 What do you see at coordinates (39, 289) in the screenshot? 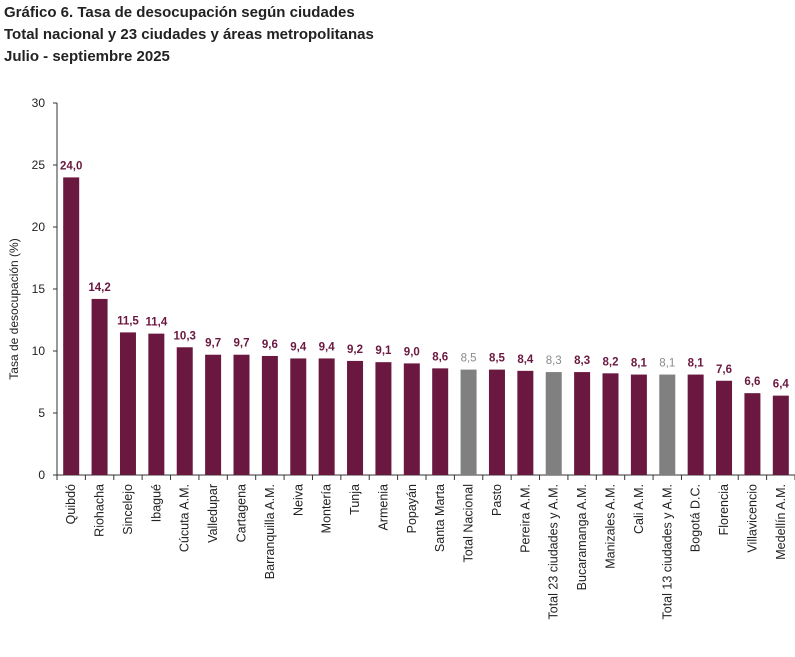
I see `y-tick-label: 15` at bounding box center [39, 289].